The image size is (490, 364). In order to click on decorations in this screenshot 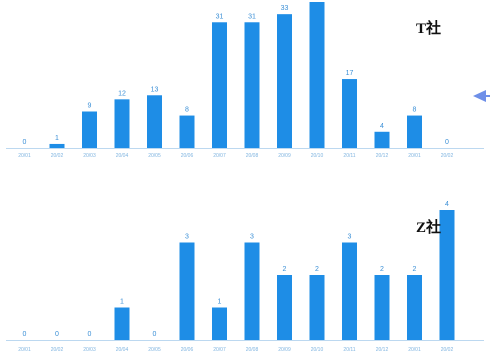, I will do `click(481, 96)`.